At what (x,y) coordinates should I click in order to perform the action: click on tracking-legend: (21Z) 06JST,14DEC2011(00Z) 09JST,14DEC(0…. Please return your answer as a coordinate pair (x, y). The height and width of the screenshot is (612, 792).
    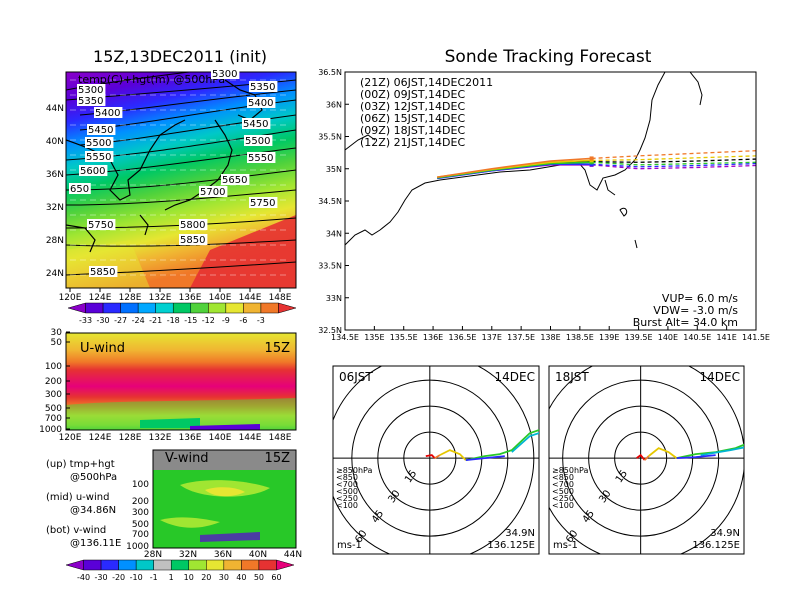
    Looking at the image, I should click on (426, 112).